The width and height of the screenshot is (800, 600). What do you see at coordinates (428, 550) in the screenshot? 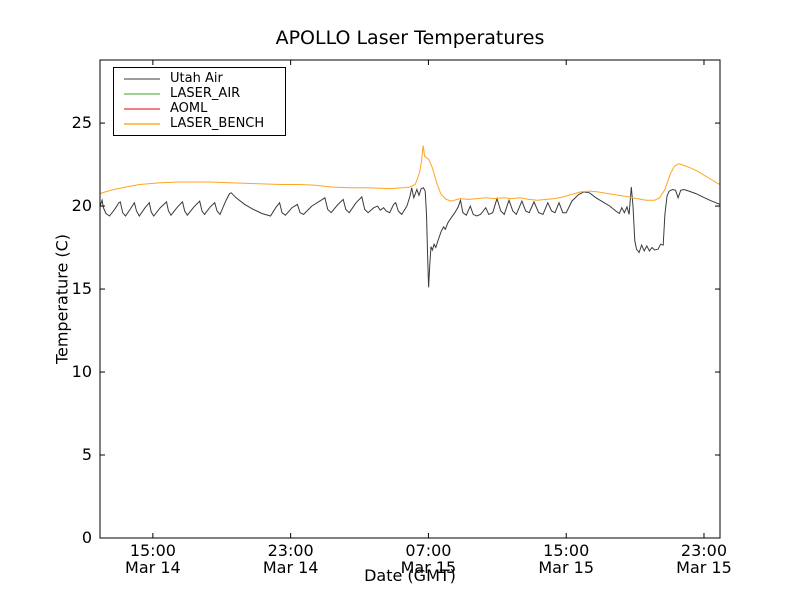
I see `x-tick-label-time: 07:00` at bounding box center [428, 550].